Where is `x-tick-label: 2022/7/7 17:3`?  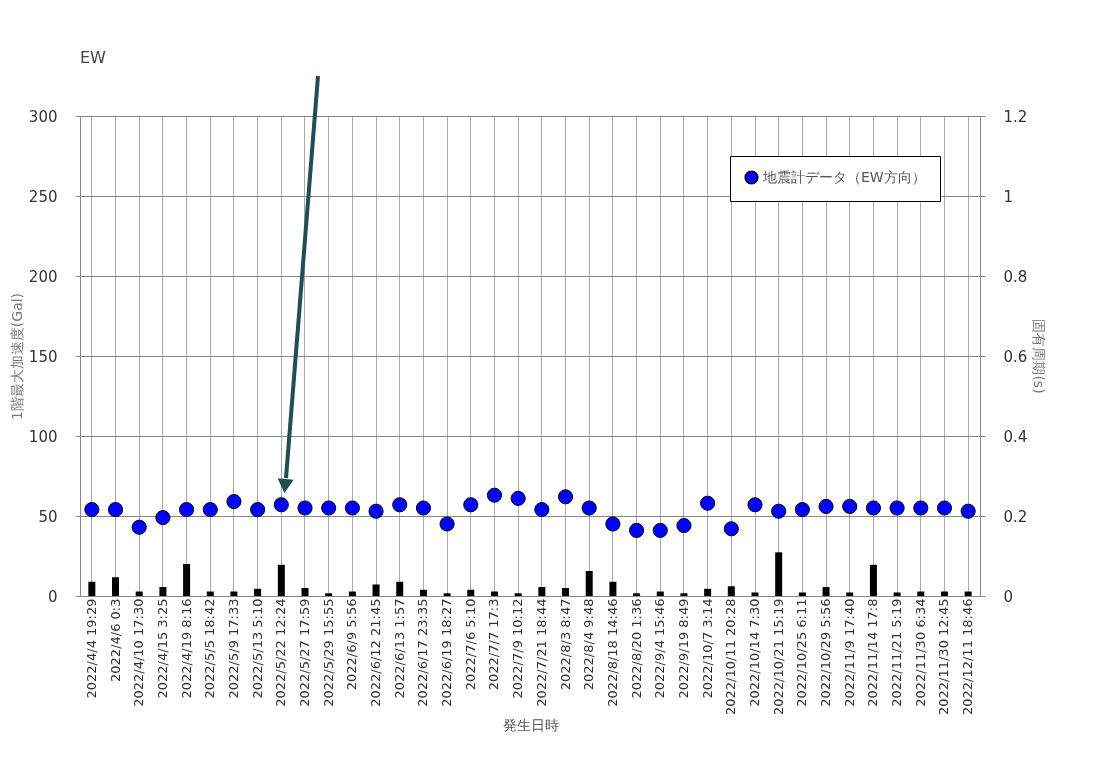
x-tick-label: 2022/7/7 17:3 is located at coordinates (494, 644).